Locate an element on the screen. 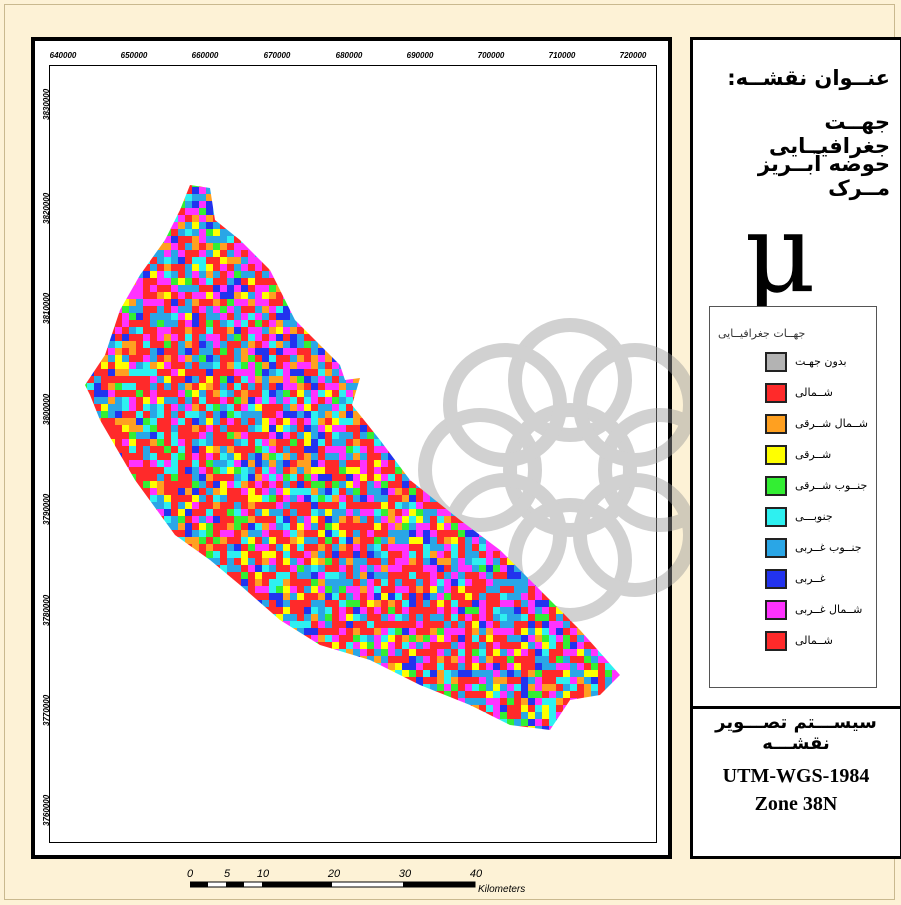  legend-item: شــرقی is located at coordinates (790, 457).